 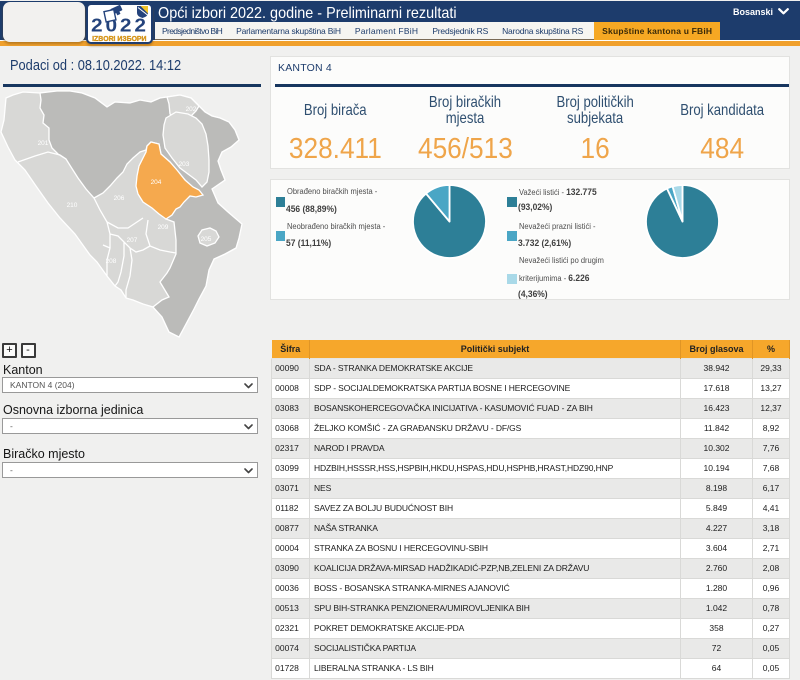 What do you see at coordinates (119, 38) in the screenshot?
I see `svg-text: IZBORI ИЗБОРИ` at bounding box center [119, 38].